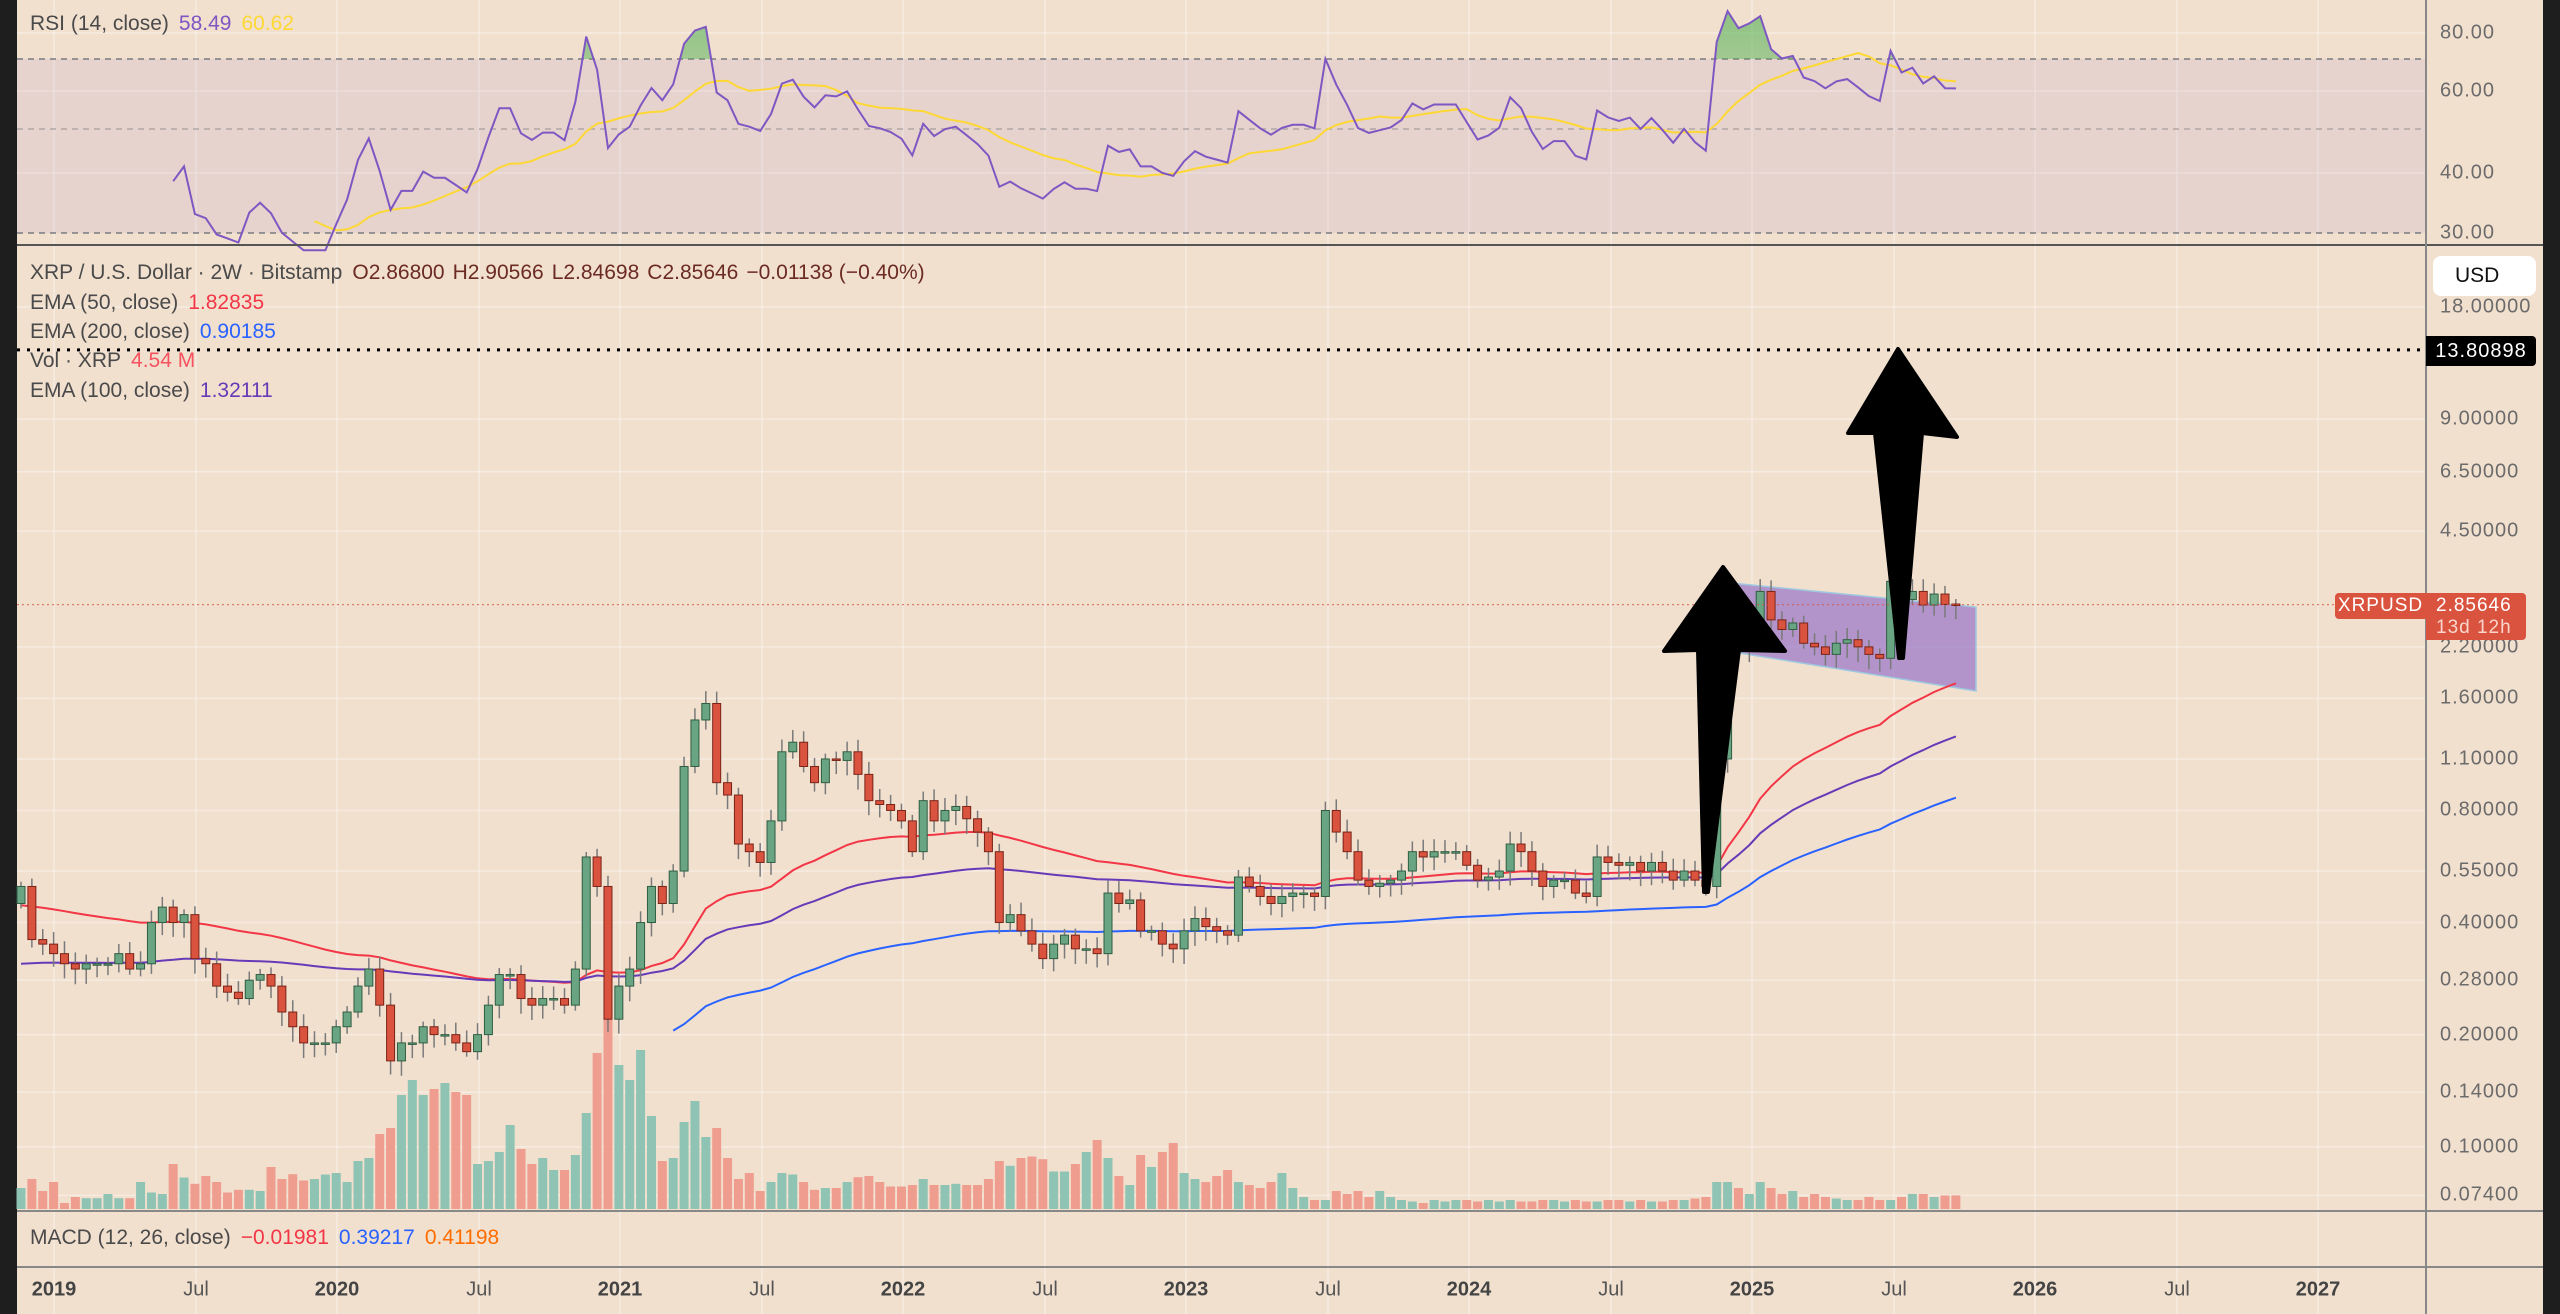 Image resolution: width=2560 pixels, height=1314 pixels. What do you see at coordinates (835, 272) in the screenshot?
I see `ohlc-change: −0.01138 (−0.40%)` at bounding box center [835, 272].